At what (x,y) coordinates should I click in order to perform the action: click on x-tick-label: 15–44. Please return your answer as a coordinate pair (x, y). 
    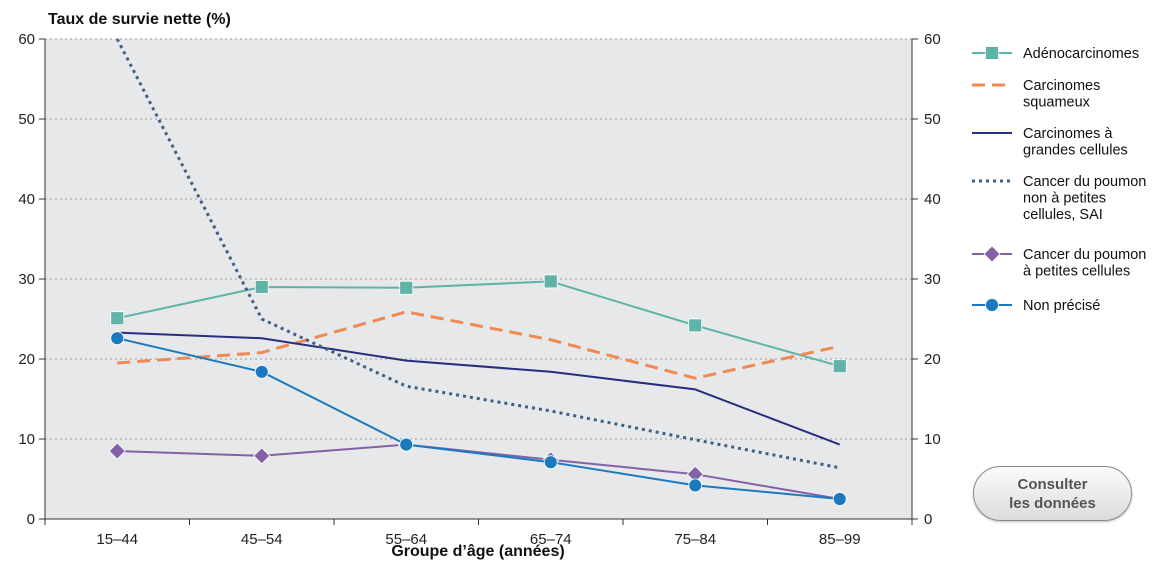
    Looking at the image, I should click on (117, 539).